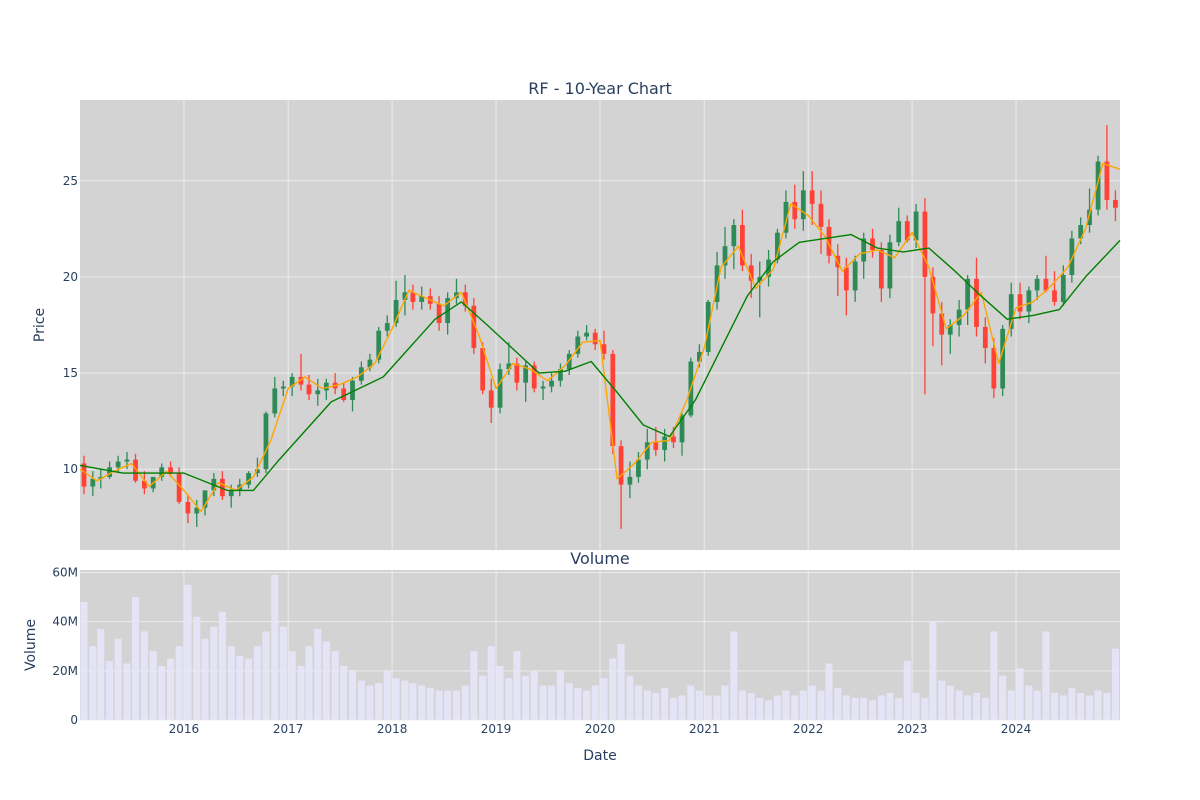 The width and height of the screenshot is (1200, 800). What do you see at coordinates (74, 720) in the screenshot?
I see `volume-y-tick-label: 0` at bounding box center [74, 720].